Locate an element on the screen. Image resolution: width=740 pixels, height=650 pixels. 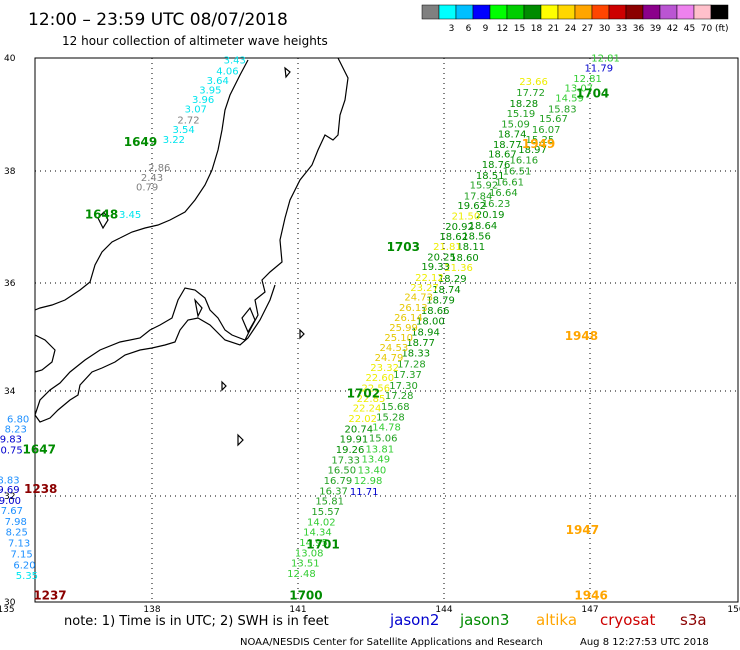
wave-height-value: 3.96 is located at coordinates (203, 100).